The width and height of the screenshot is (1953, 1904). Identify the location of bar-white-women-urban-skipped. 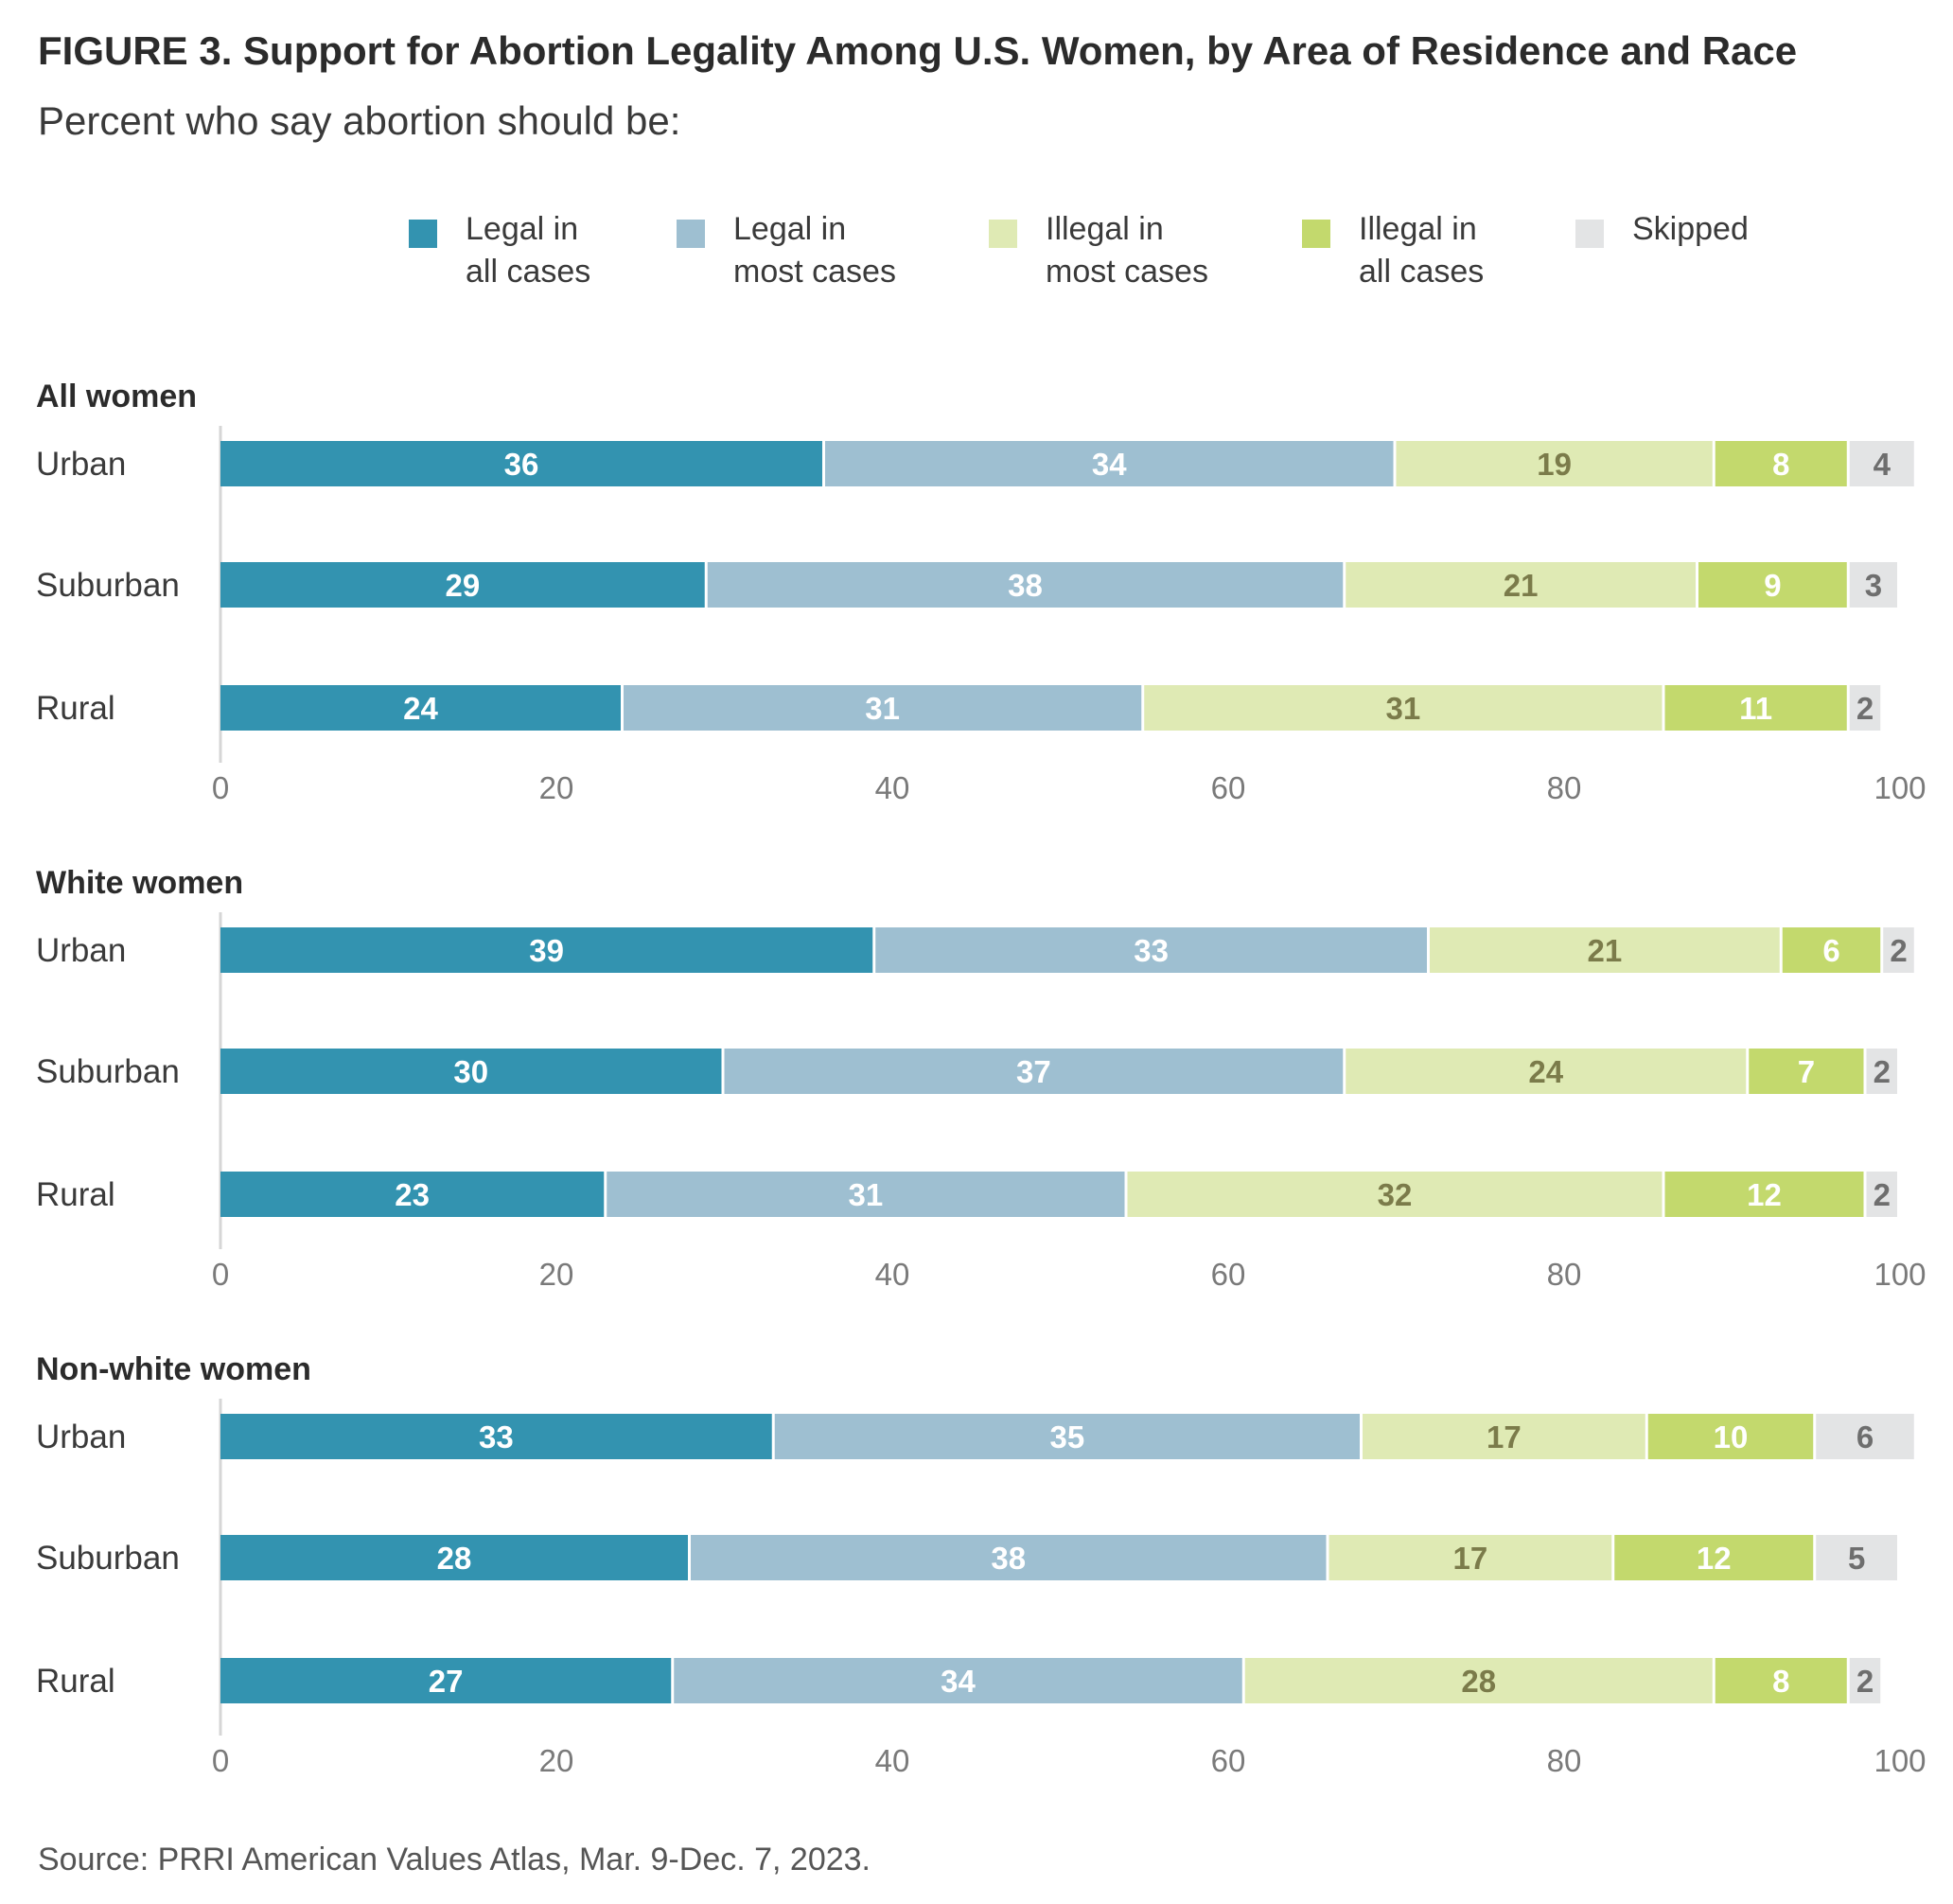
(1899, 950).